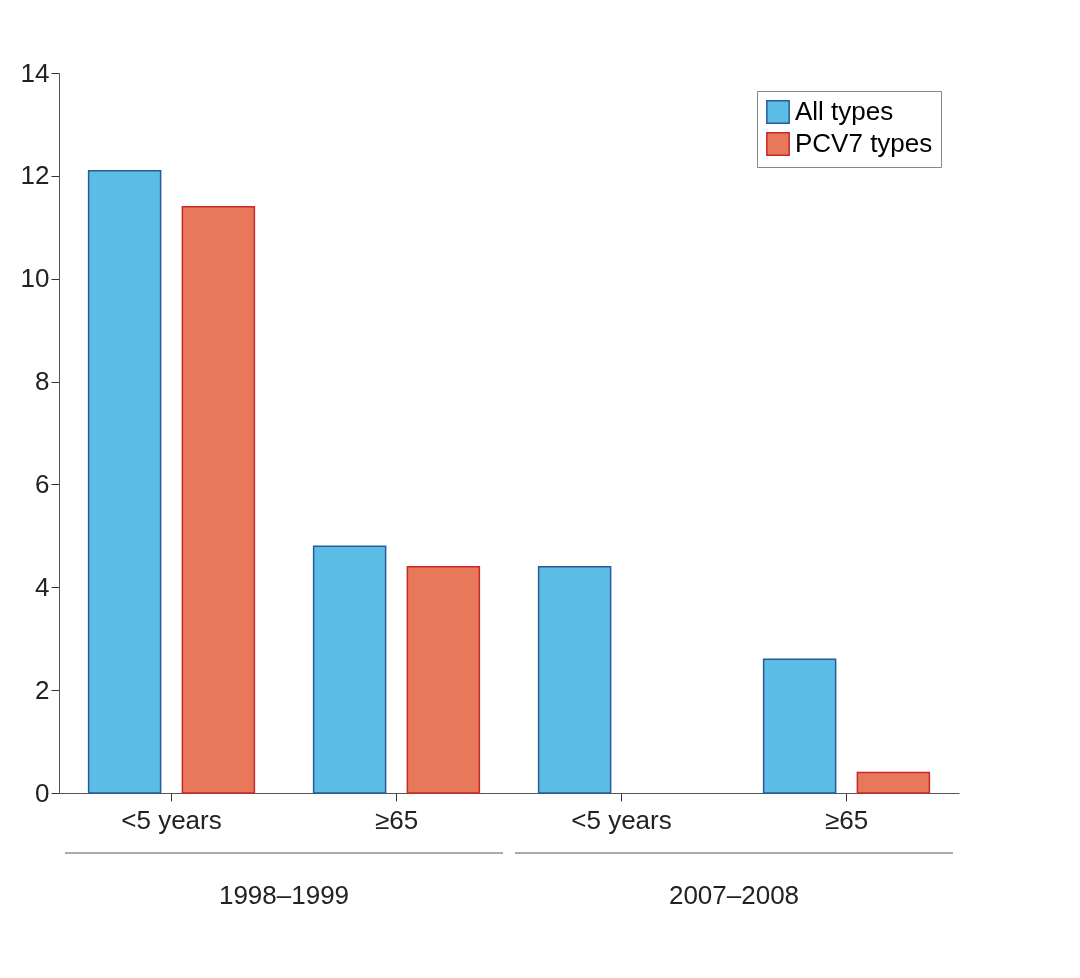  I want to click on y-tick-label: 0, so click(42, 792).